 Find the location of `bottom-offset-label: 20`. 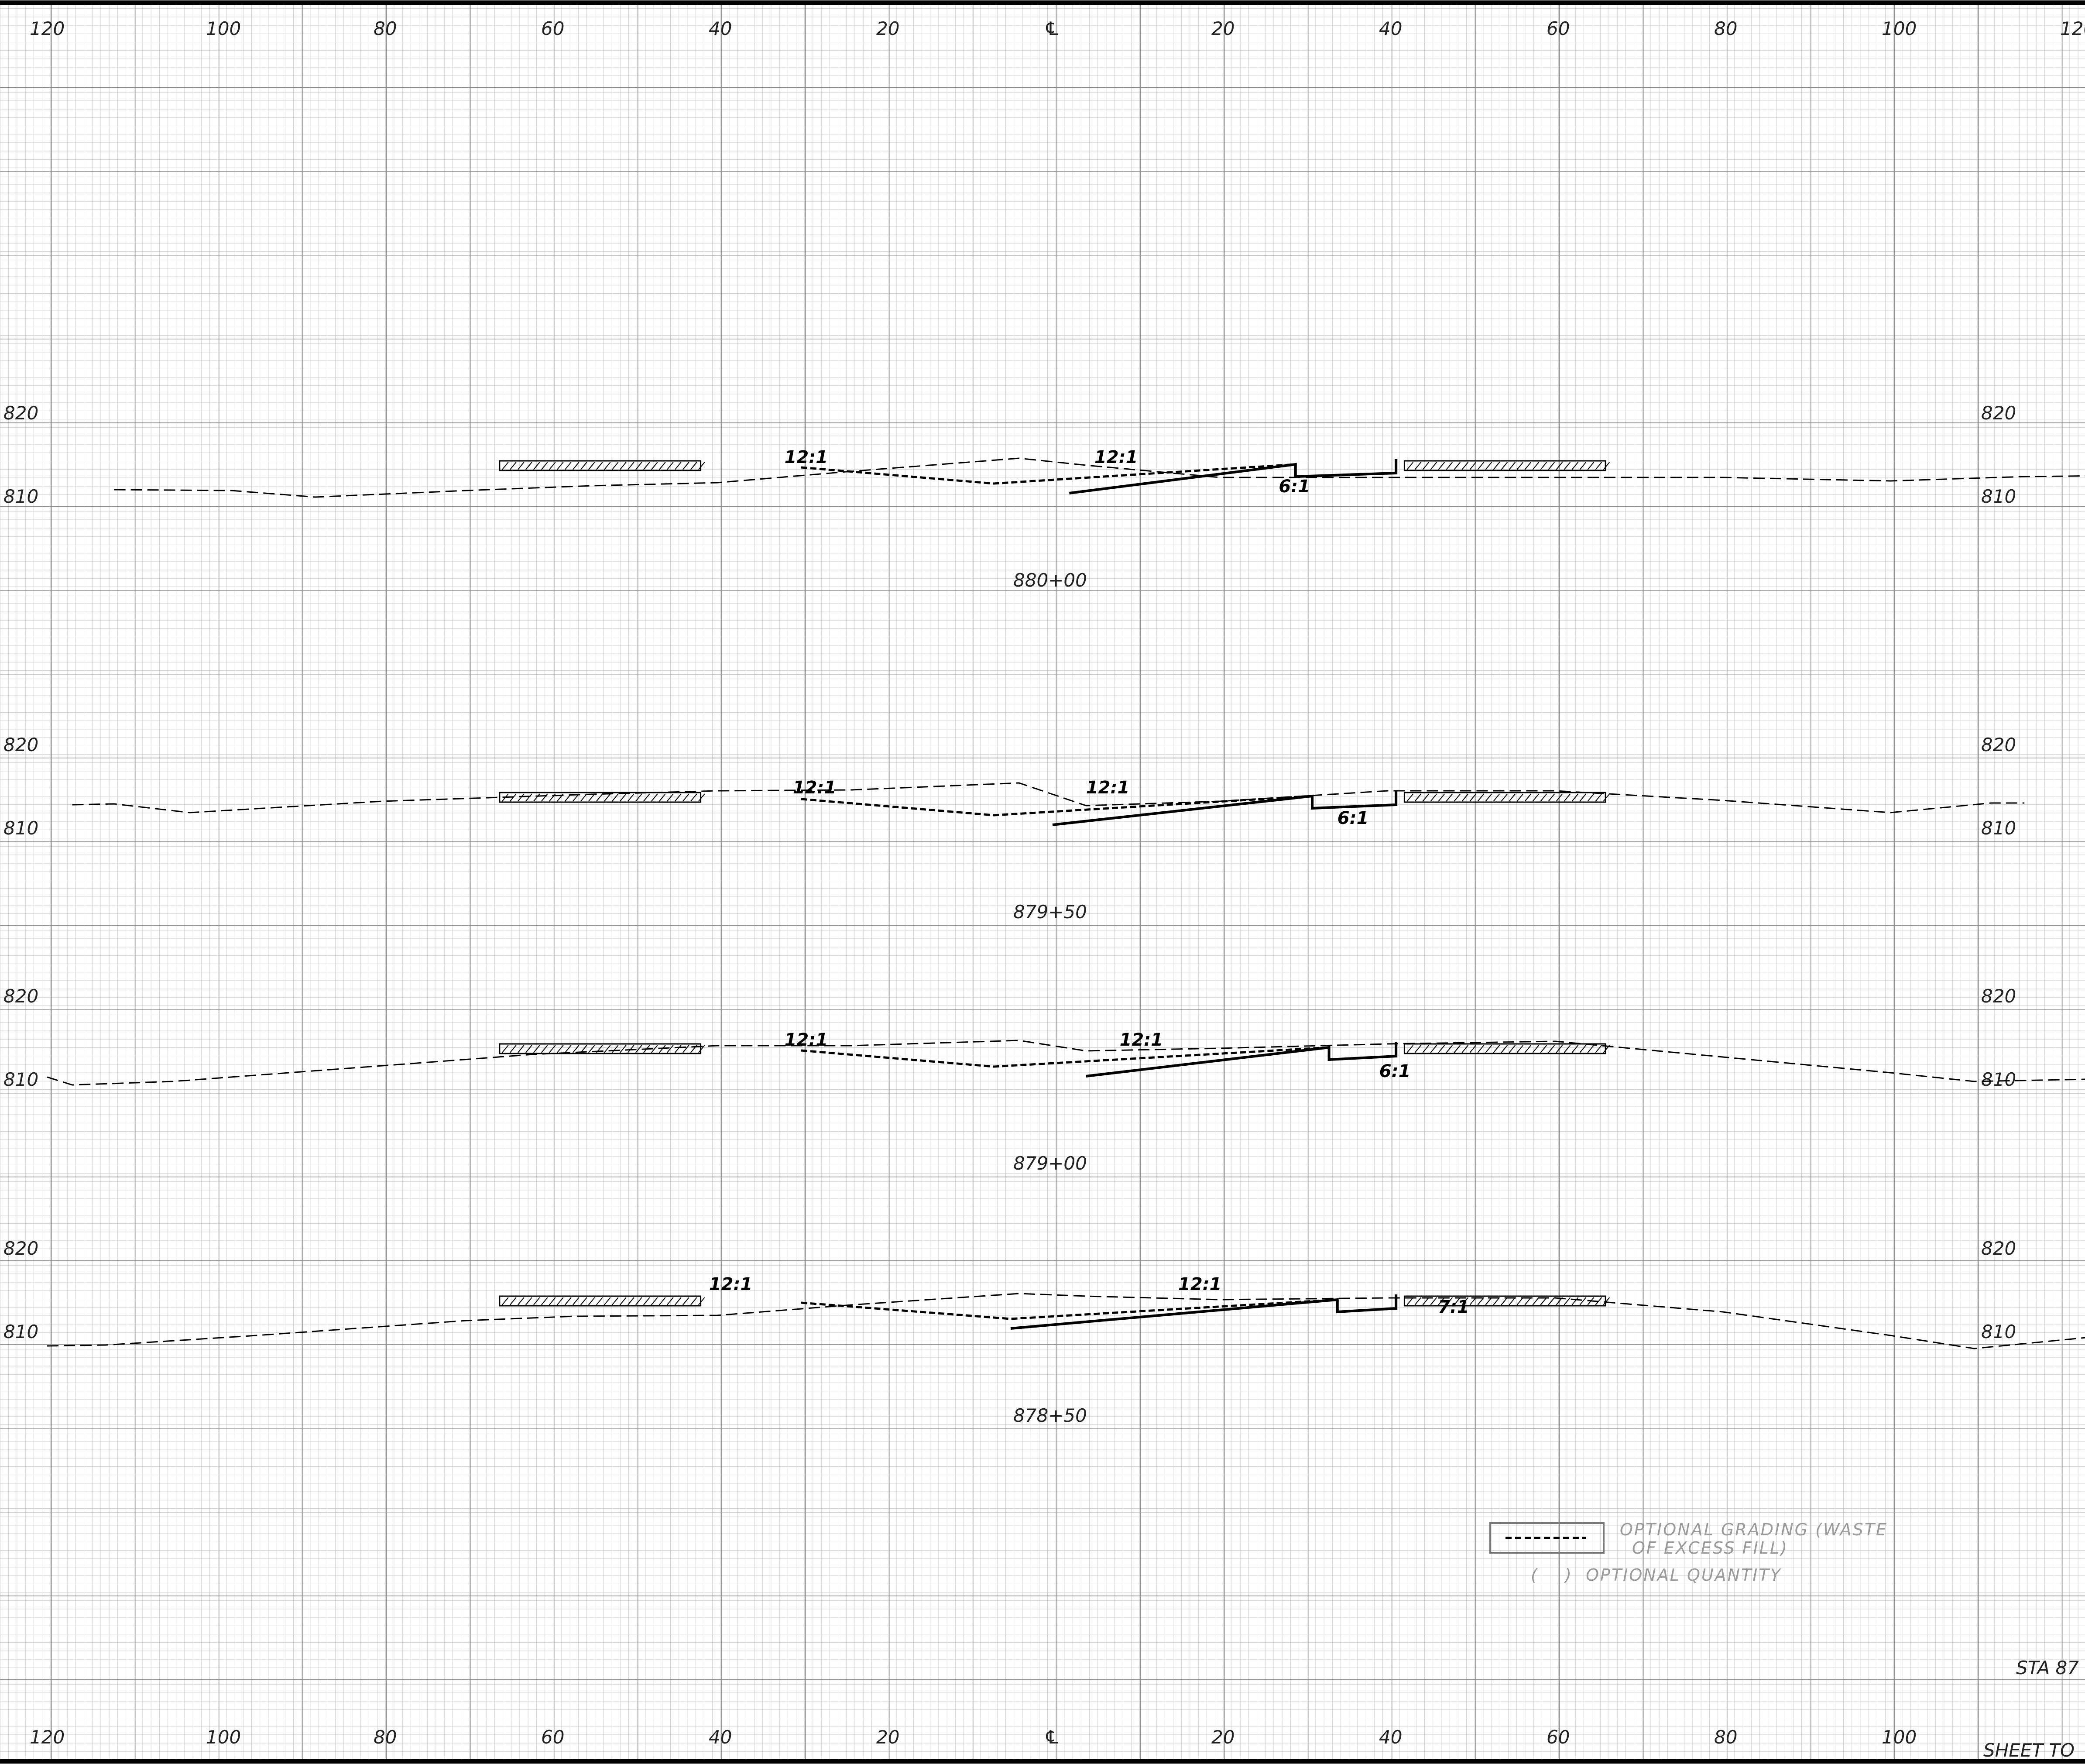

bottom-offset-label: 20 is located at coordinates (887, 1737).